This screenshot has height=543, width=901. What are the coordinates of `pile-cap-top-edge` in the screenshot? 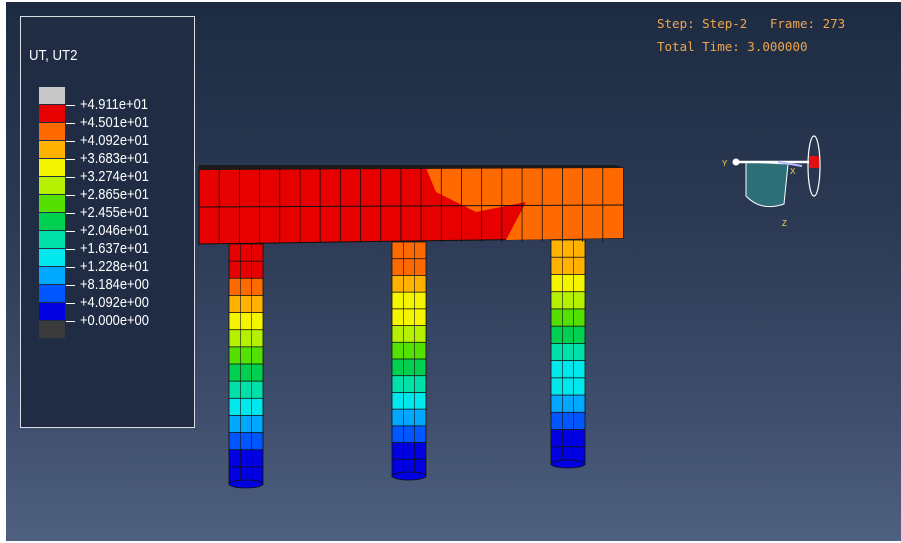 It's located at (411, 167).